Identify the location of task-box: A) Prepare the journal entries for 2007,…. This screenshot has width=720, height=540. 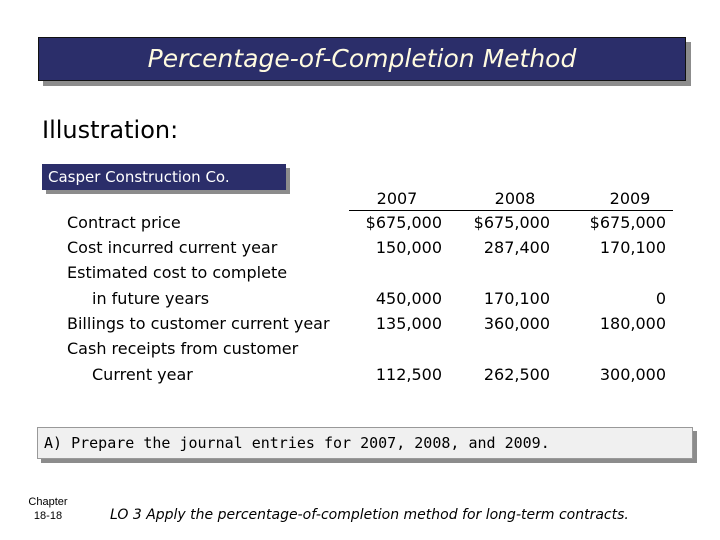
(365, 443).